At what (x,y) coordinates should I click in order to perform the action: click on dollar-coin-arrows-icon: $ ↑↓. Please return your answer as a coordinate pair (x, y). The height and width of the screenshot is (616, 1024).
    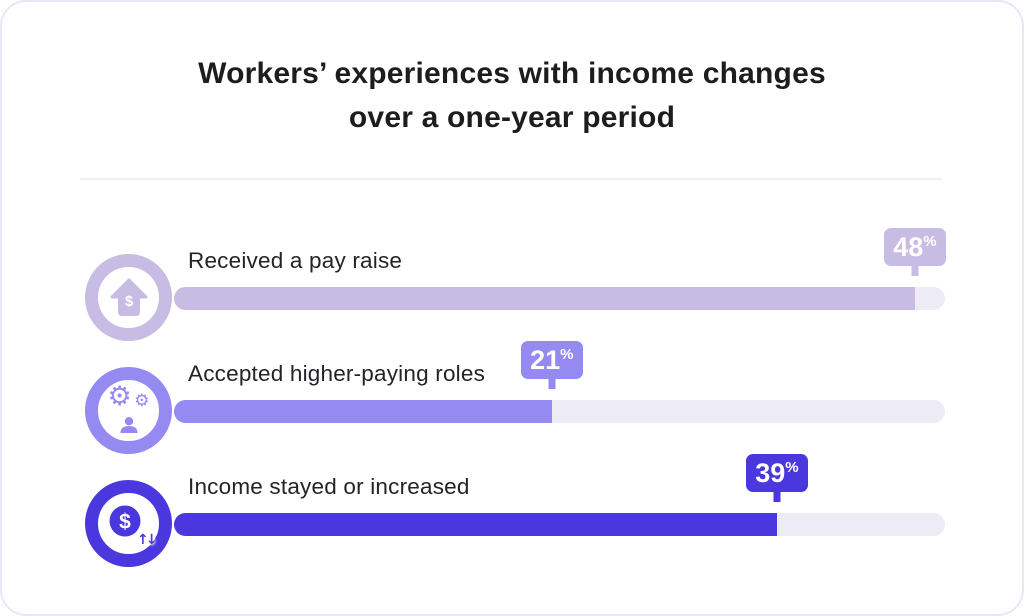
    Looking at the image, I should click on (131, 524).